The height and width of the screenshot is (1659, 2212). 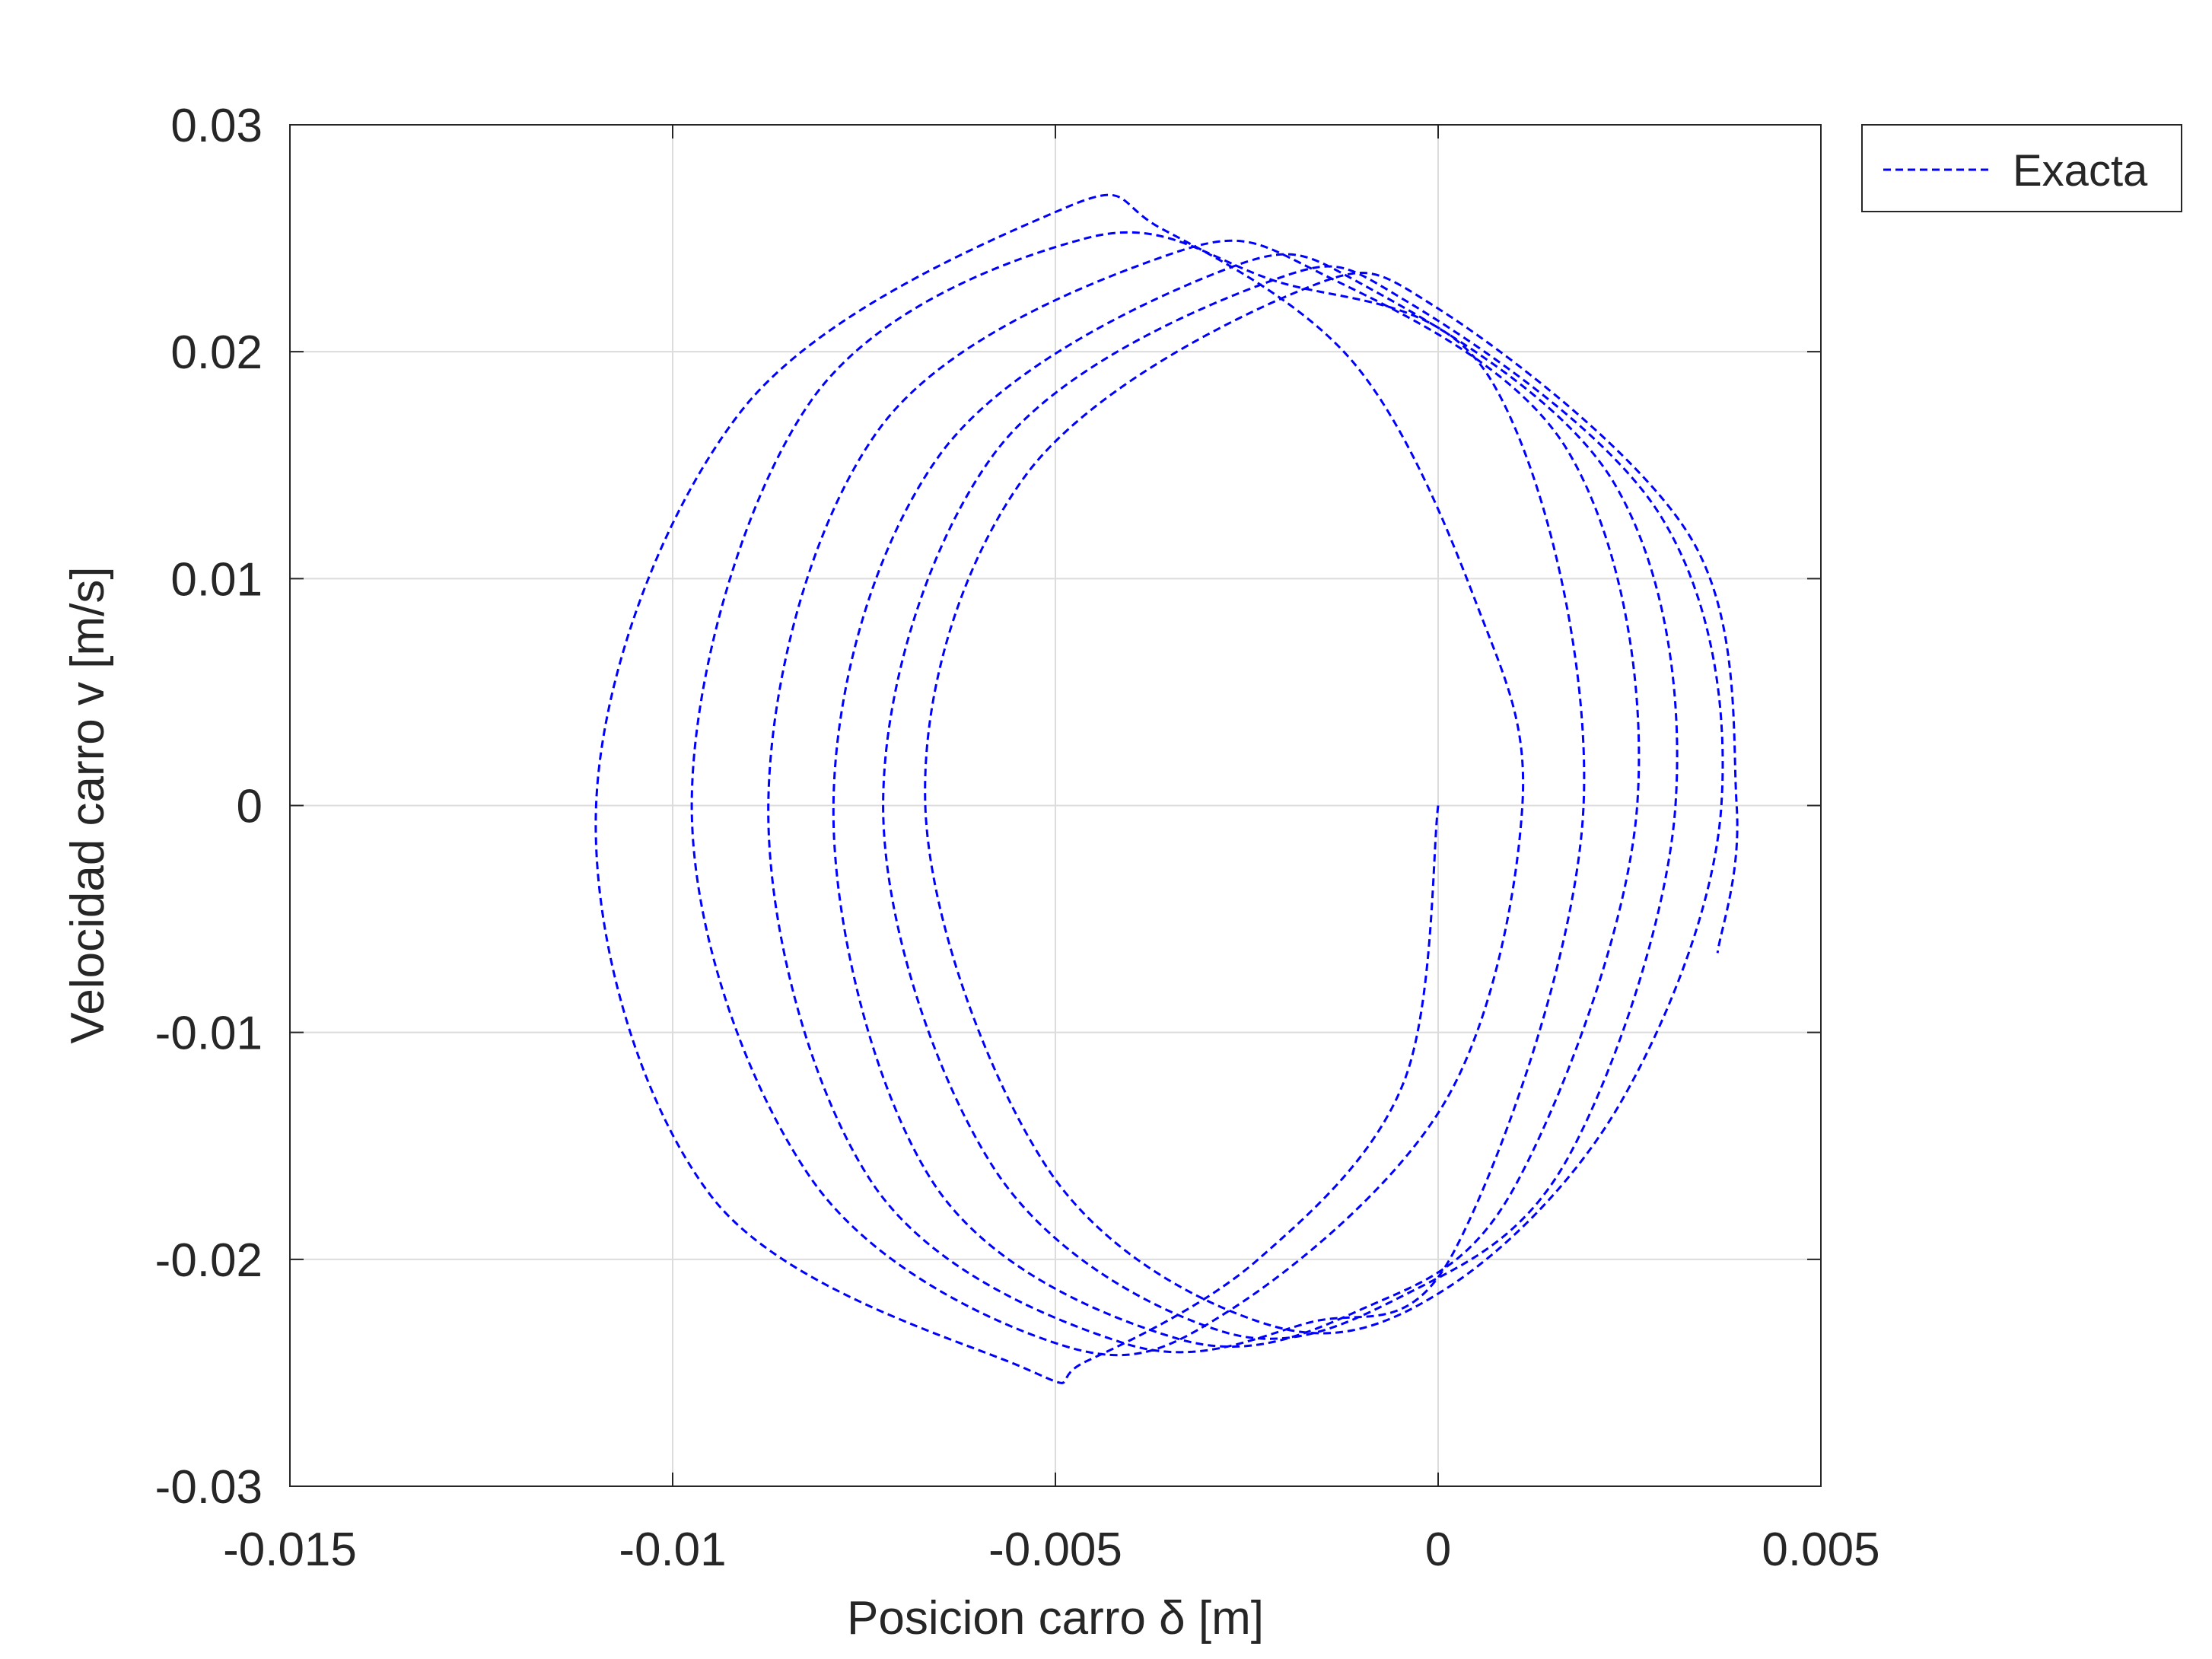 I want to click on y-tick-label: -0.03, so click(x=209, y=1487).